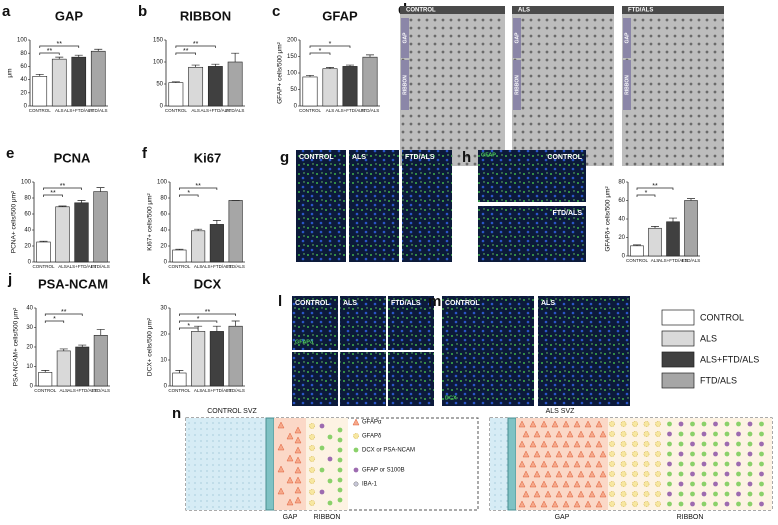  I want to click on y-tick-label: 30, so click(163, 309).